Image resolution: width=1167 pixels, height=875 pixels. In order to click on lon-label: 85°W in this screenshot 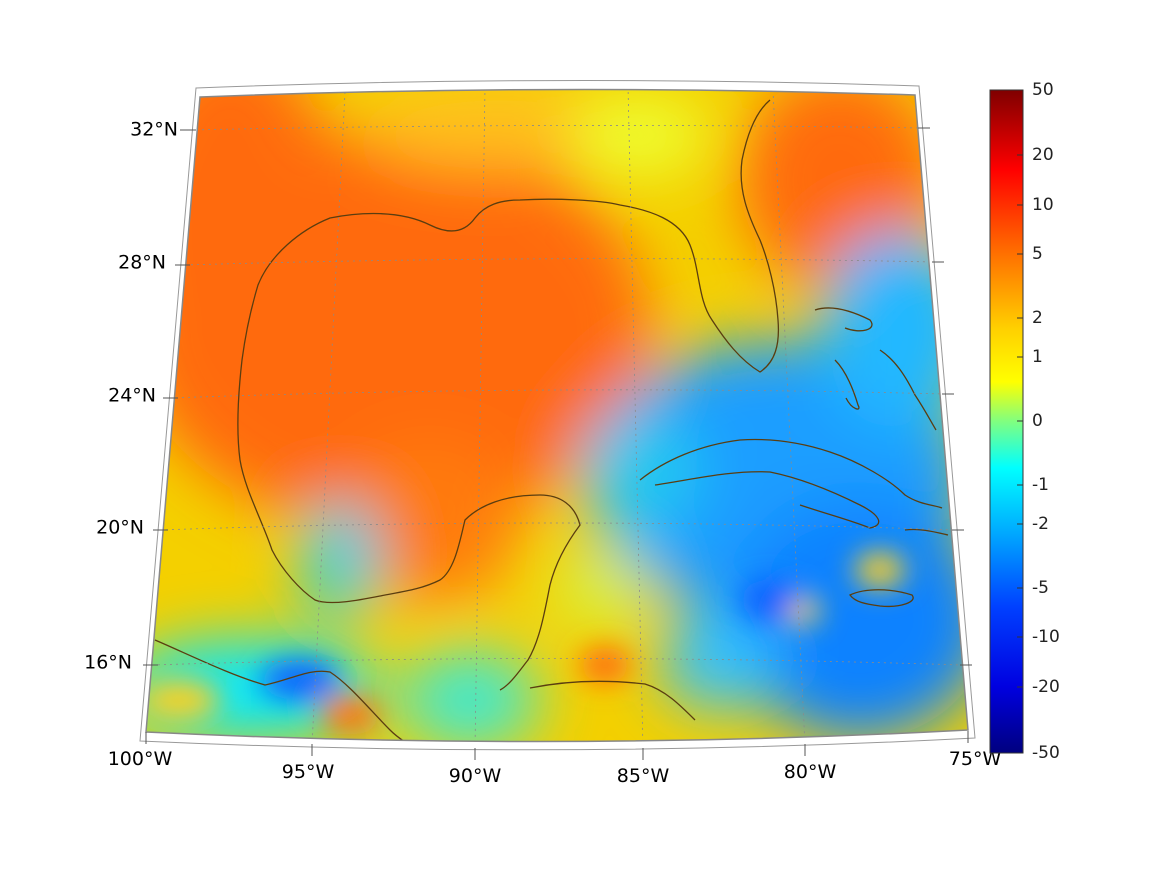, I will do `click(643, 776)`.